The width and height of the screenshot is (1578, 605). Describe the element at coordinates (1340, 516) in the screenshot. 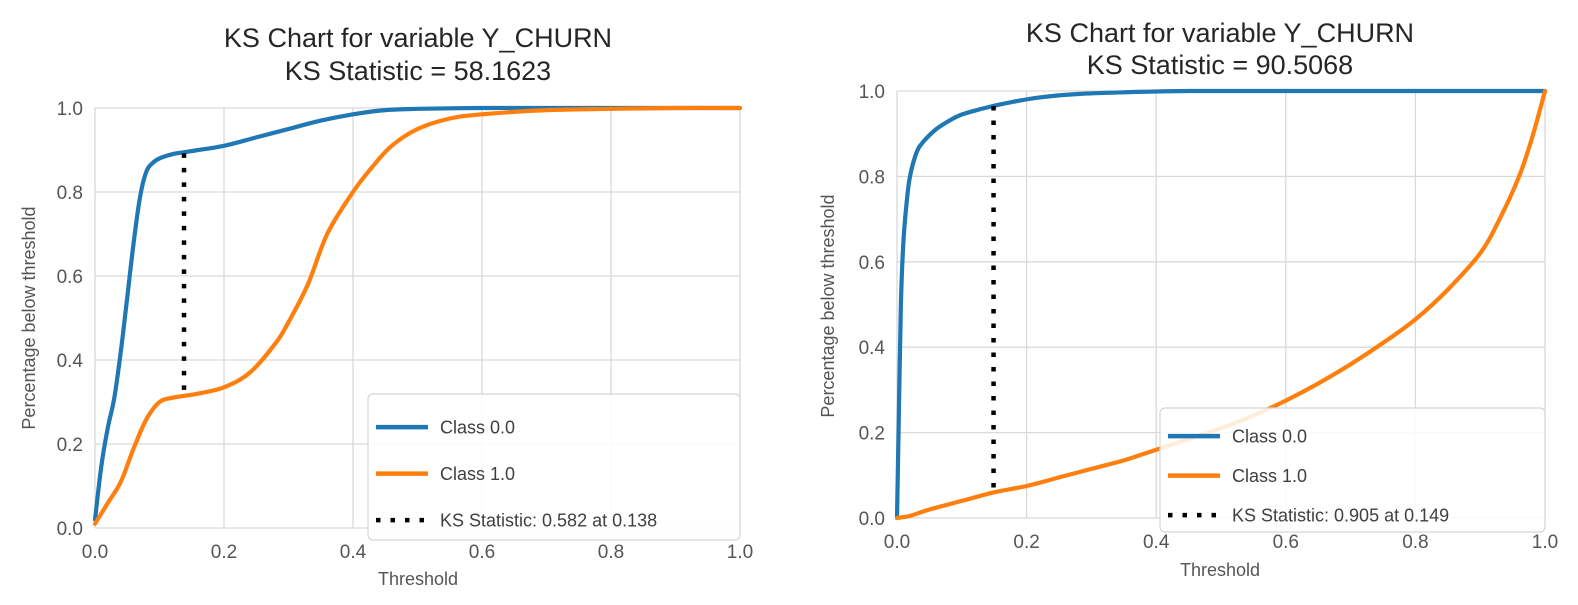

I see `legend-label: KS Statistic: 0.905 at 0.149` at that location.